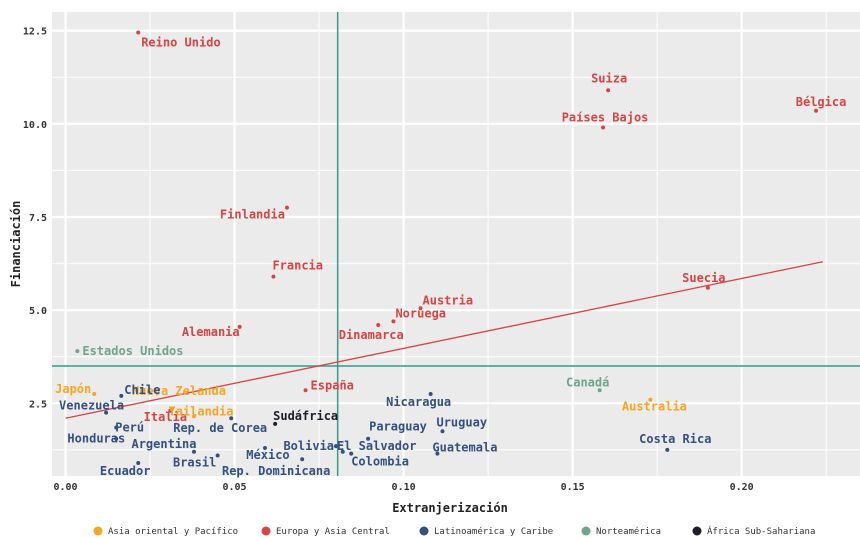 The height and width of the screenshot is (538, 860). I want to click on x-tick-label: 0.05, so click(235, 487).